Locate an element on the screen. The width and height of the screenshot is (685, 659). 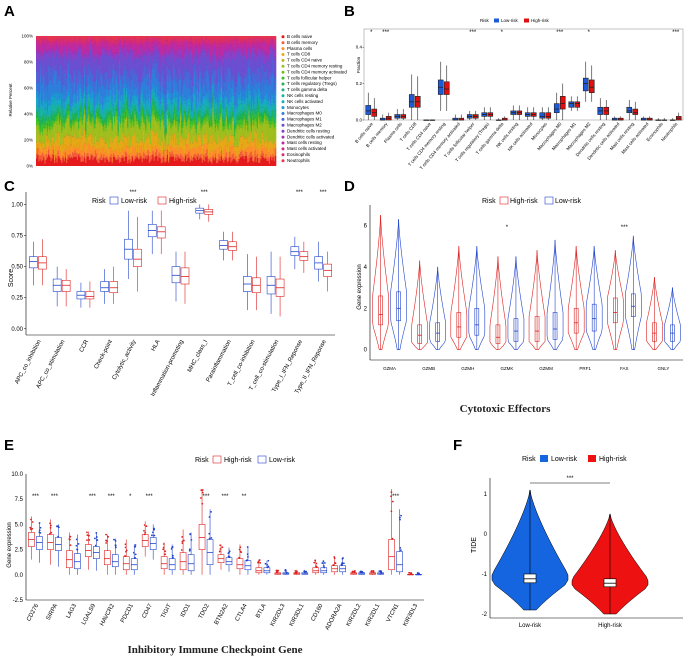
panel-b-sig: *** is located at coordinates (676, 33).